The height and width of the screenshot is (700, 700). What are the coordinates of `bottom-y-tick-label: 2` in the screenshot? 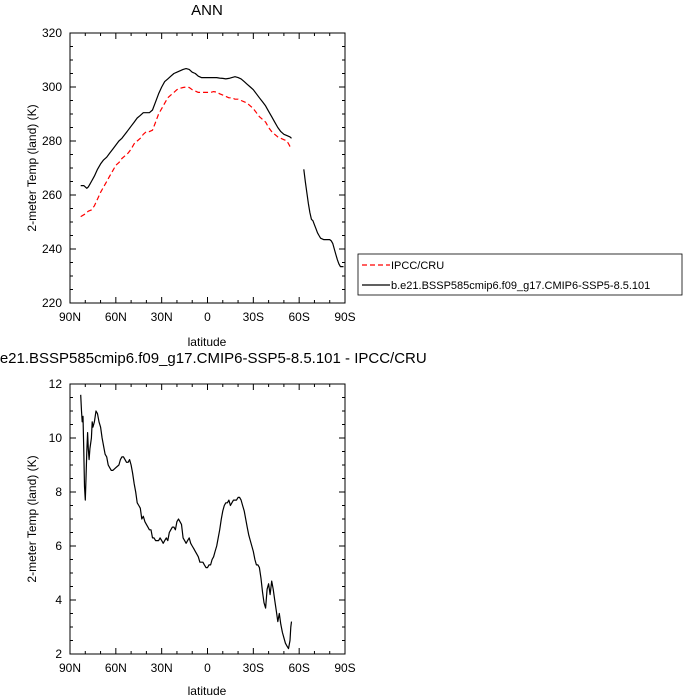 It's located at (58, 654).